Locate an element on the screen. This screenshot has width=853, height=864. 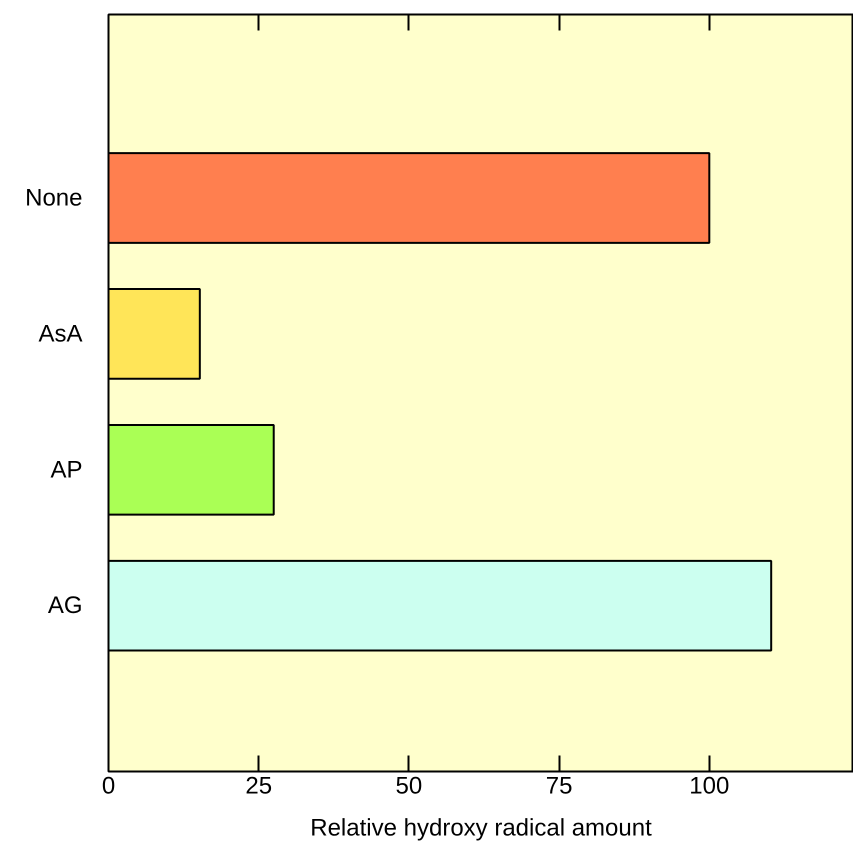
x-tick-label: 100 is located at coordinates (709, 786).